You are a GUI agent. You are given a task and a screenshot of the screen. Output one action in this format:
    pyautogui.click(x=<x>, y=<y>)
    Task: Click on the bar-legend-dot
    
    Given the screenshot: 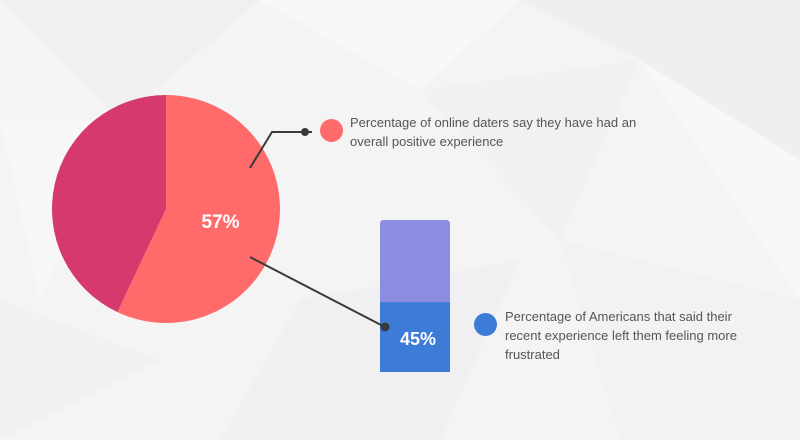 What is the action you would take?
    pyautogui.click(x=485, y=324)
    